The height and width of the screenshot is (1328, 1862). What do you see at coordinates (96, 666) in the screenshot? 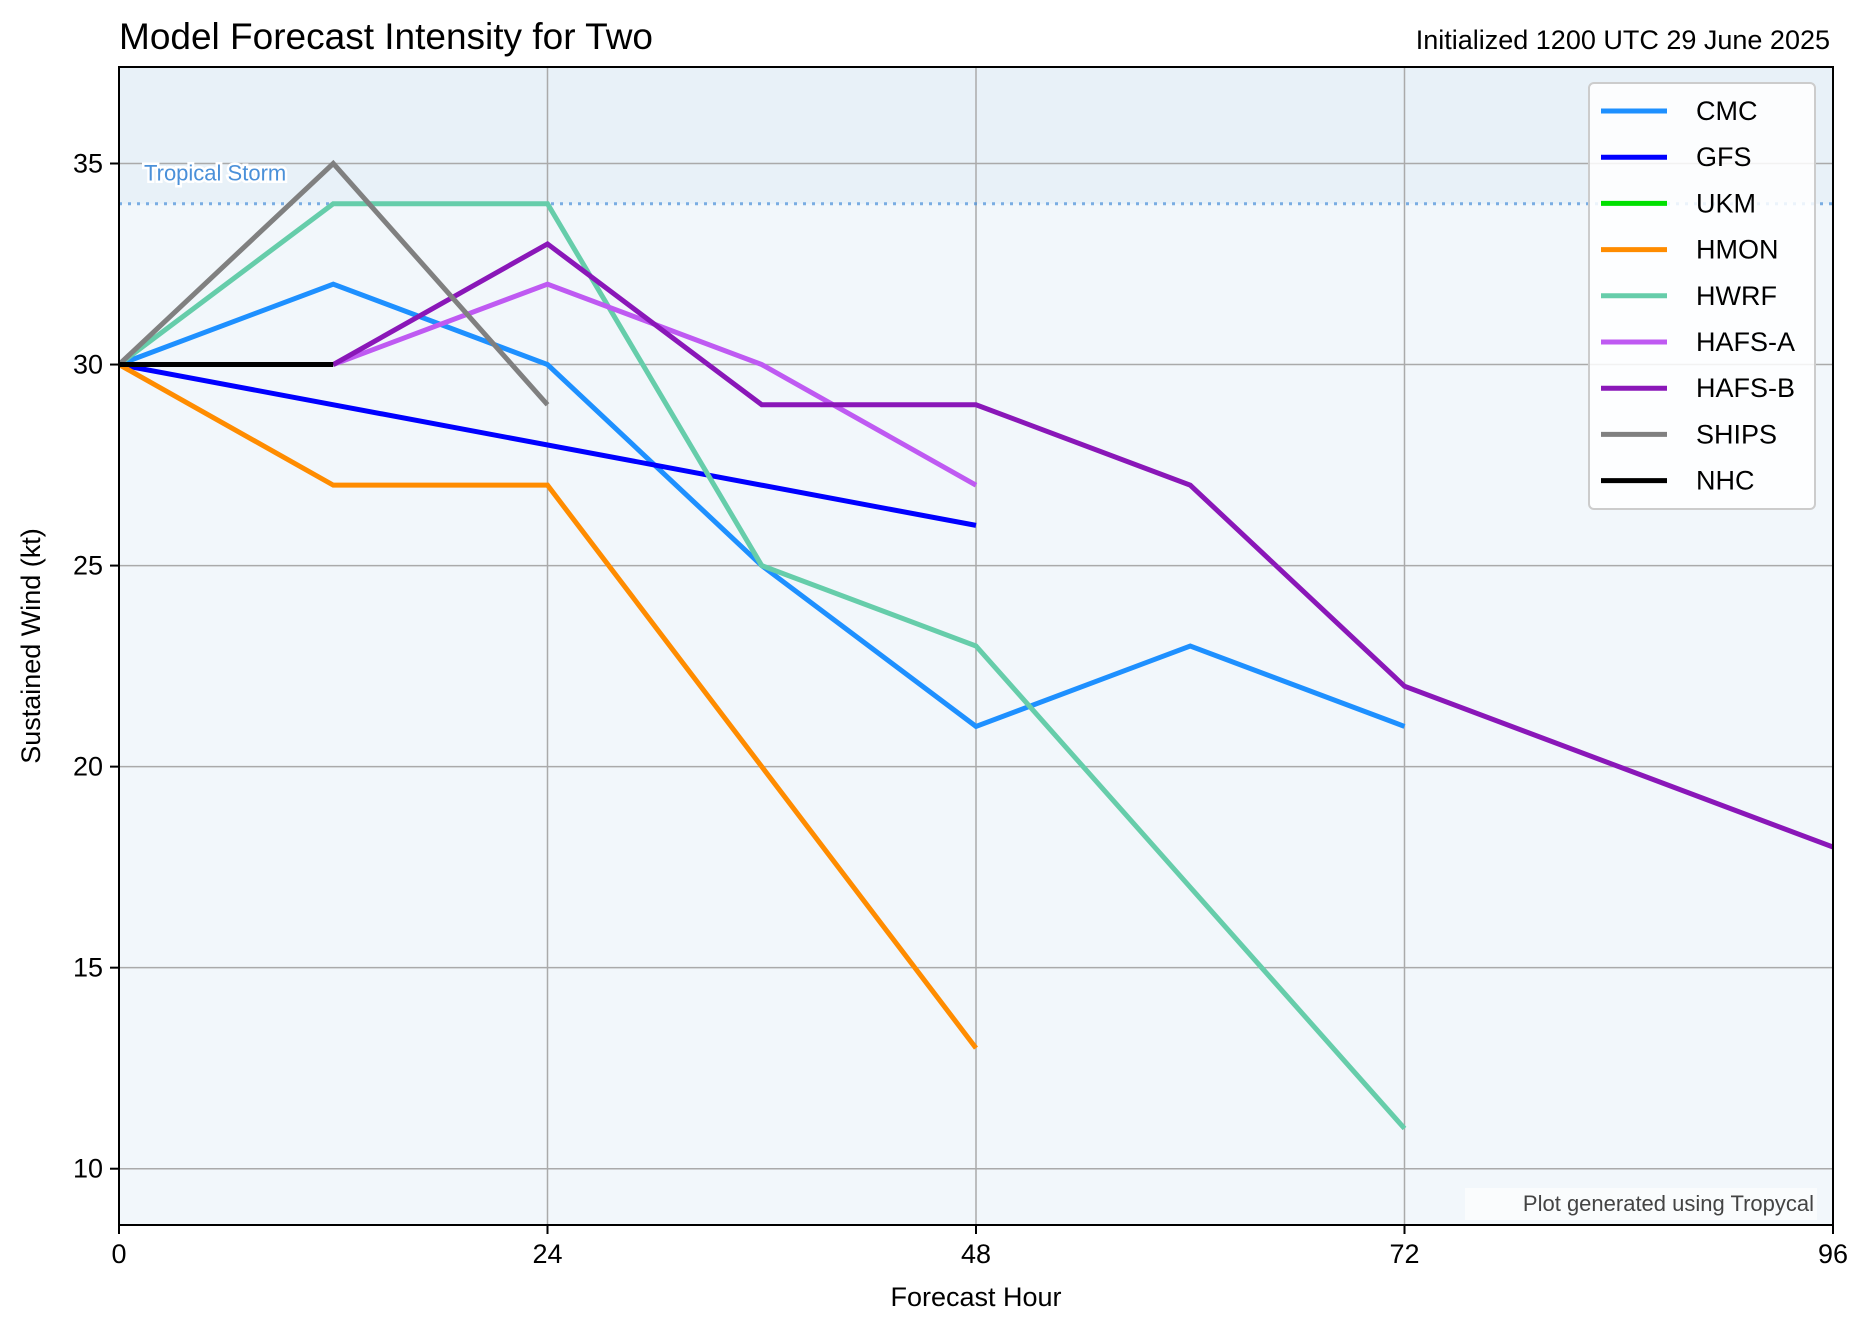
I see `y-axis-ticks: 10 15 20 25 30 35` at bounding box center [96, 666].